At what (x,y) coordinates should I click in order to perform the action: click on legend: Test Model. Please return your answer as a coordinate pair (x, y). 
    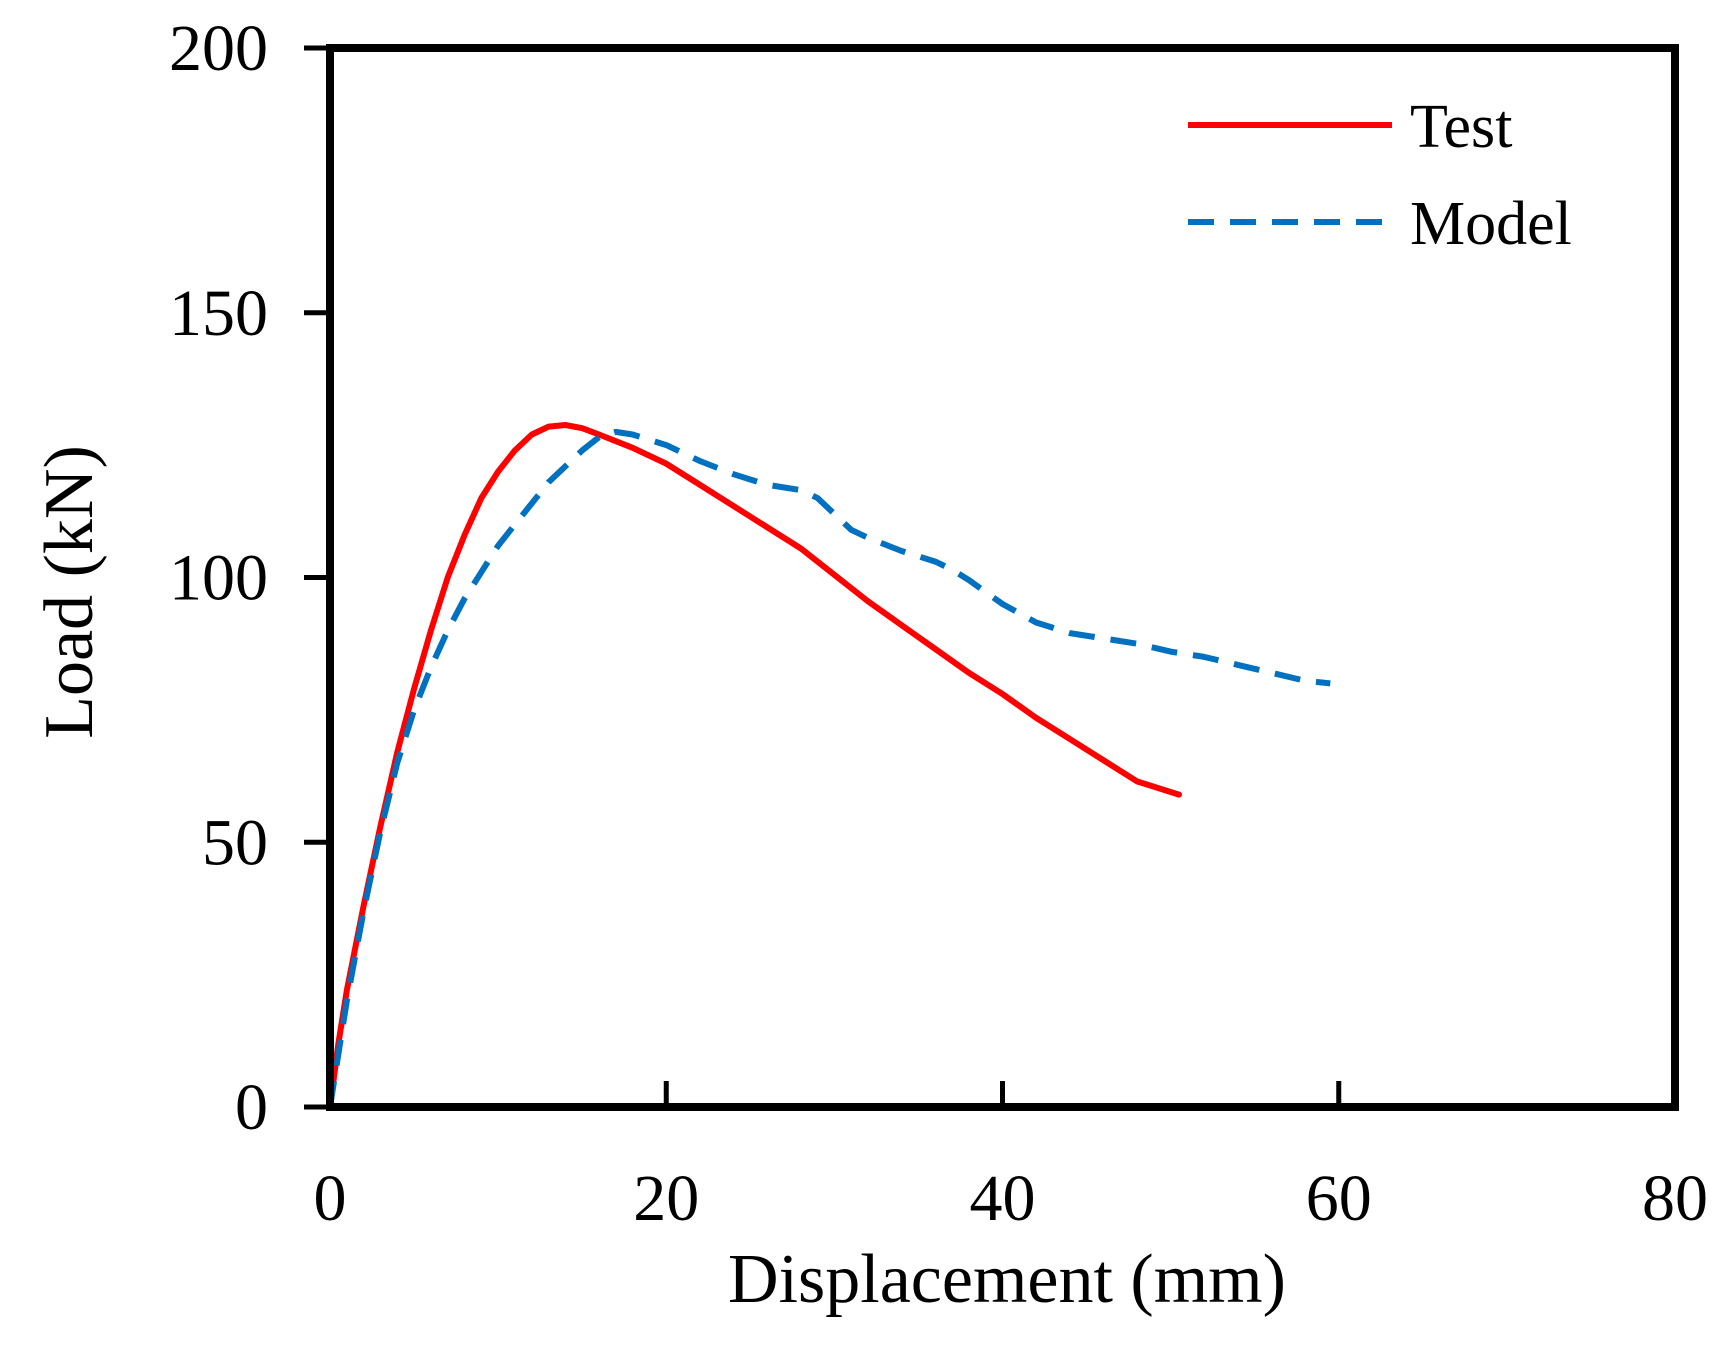
    Looking at the image, I should click on (1380, 175).